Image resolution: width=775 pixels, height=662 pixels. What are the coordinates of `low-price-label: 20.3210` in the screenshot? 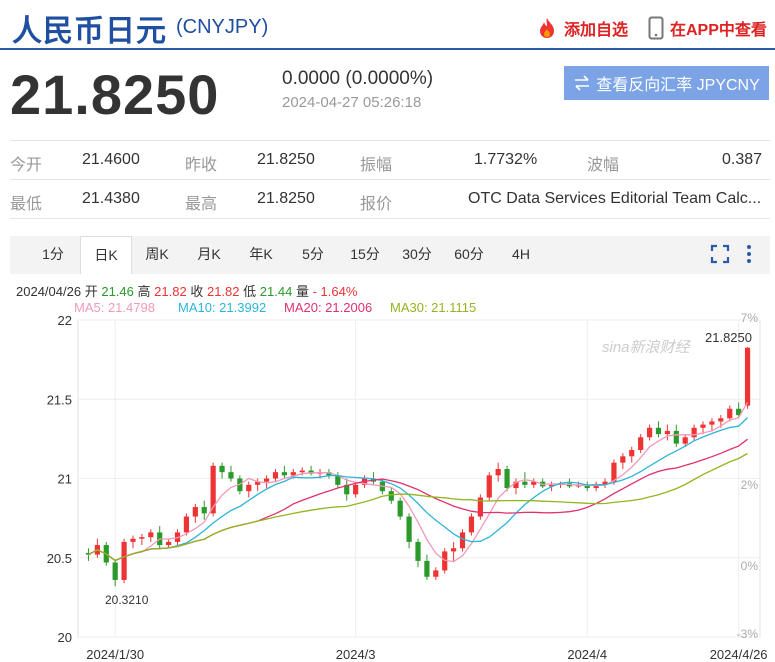 It's located at (127, 600).